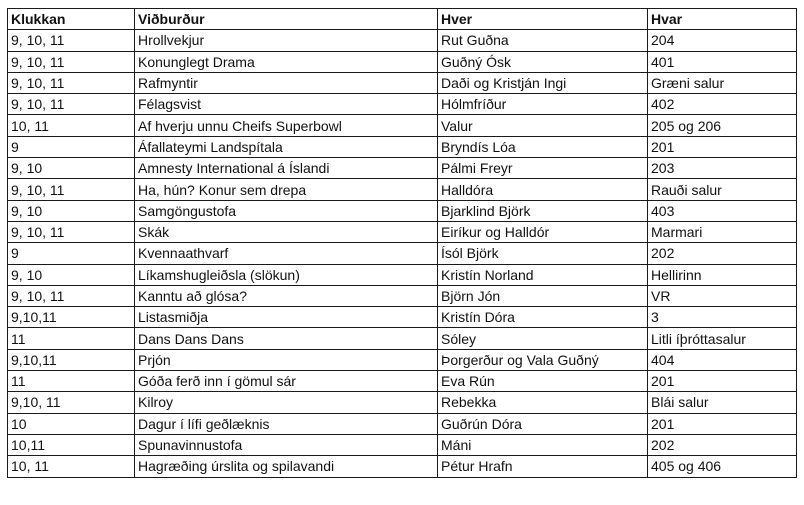 The width and height of the screenshot is (804, 505). I want to click on location-cell: 403, so click(722, 210).